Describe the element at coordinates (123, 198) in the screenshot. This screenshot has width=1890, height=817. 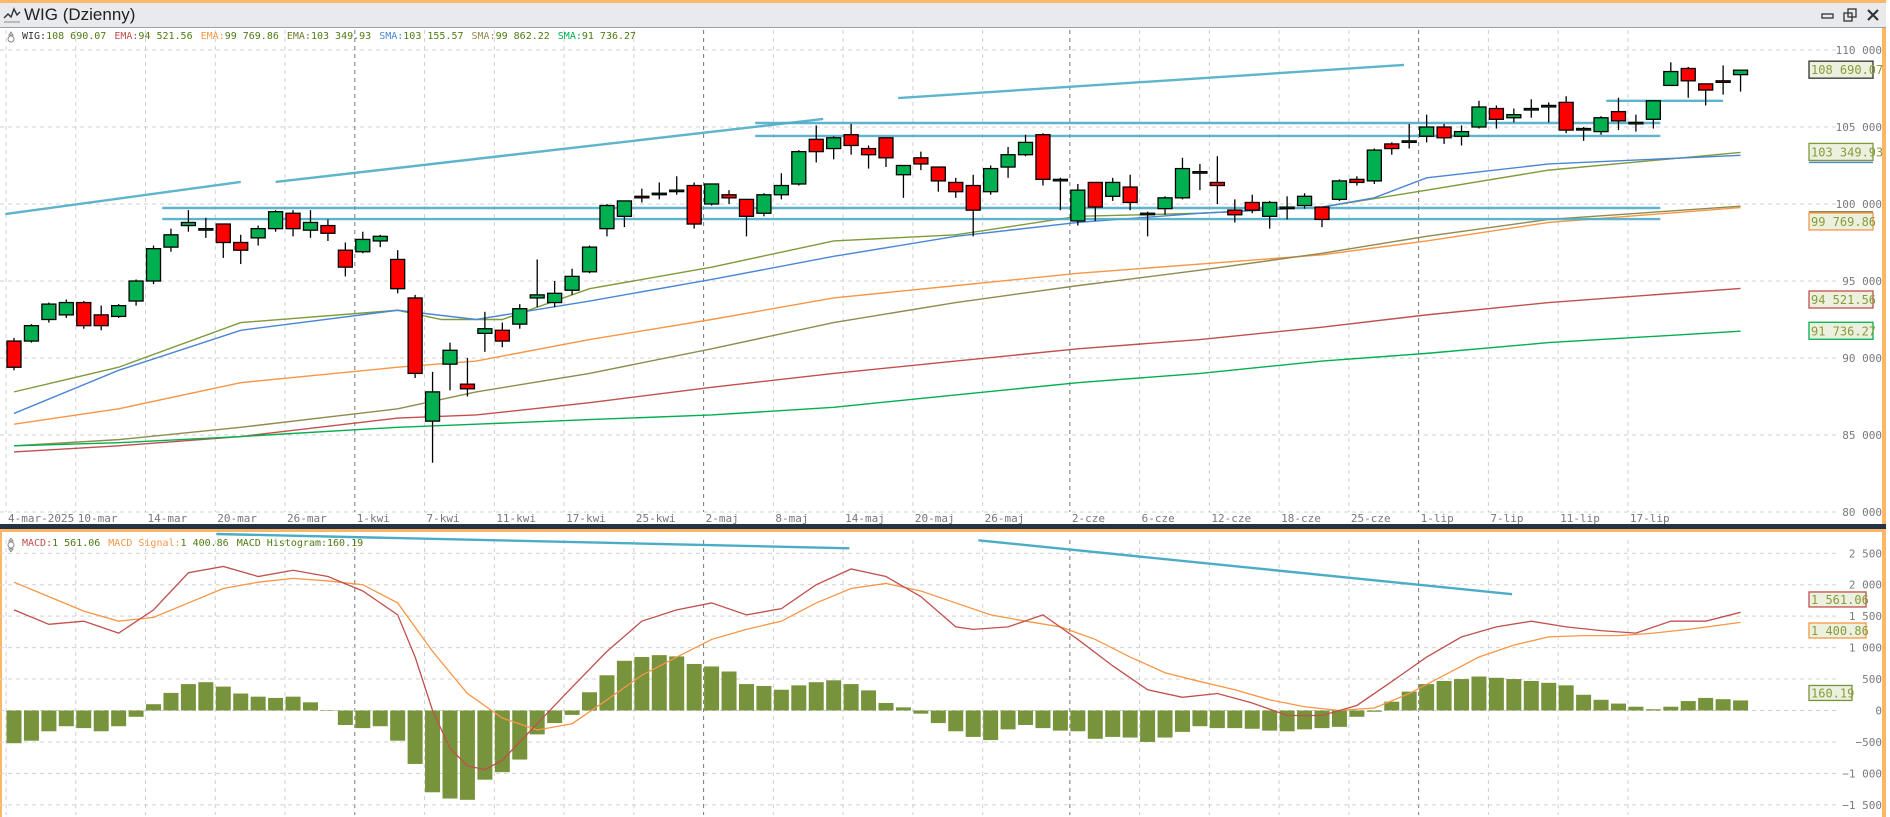
I see `trend-line` at that location.